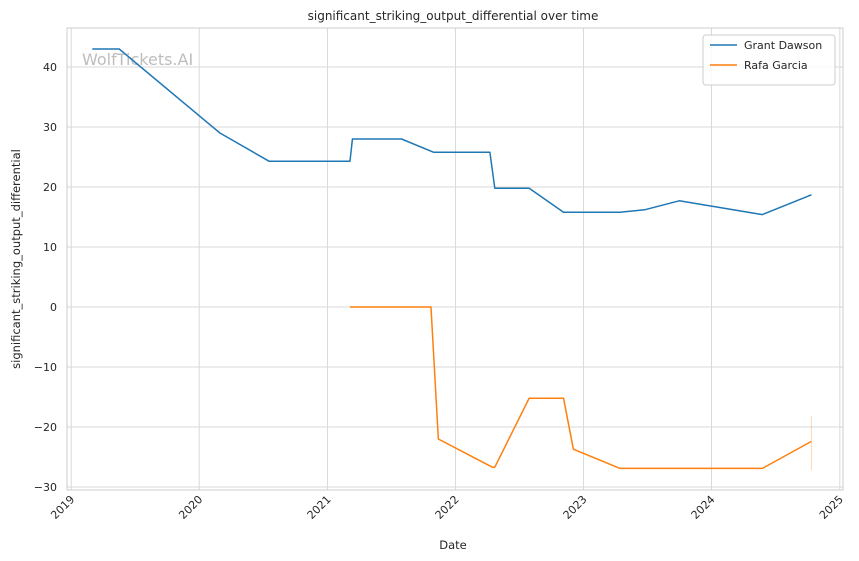 The height and width of the screenshot is (561, 859). Describe the element at coordinates (50, 247) in the screenshot. I see `y-tick-label: 10` at that location.